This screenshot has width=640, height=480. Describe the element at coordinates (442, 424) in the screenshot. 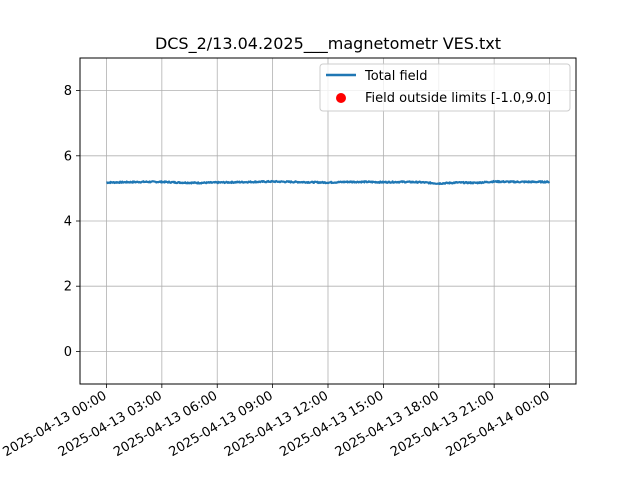

I see `x-tick-label: 2025-04-13 21:00` at that location.